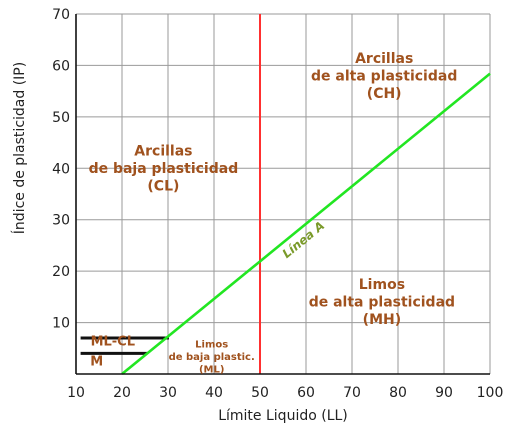 The height and width of the screenshot is (433, 506). Describe the element at coordinates (283, 416) in the screenshot. I see `x-axis-title: Límite Liquido (LL)` at that location.